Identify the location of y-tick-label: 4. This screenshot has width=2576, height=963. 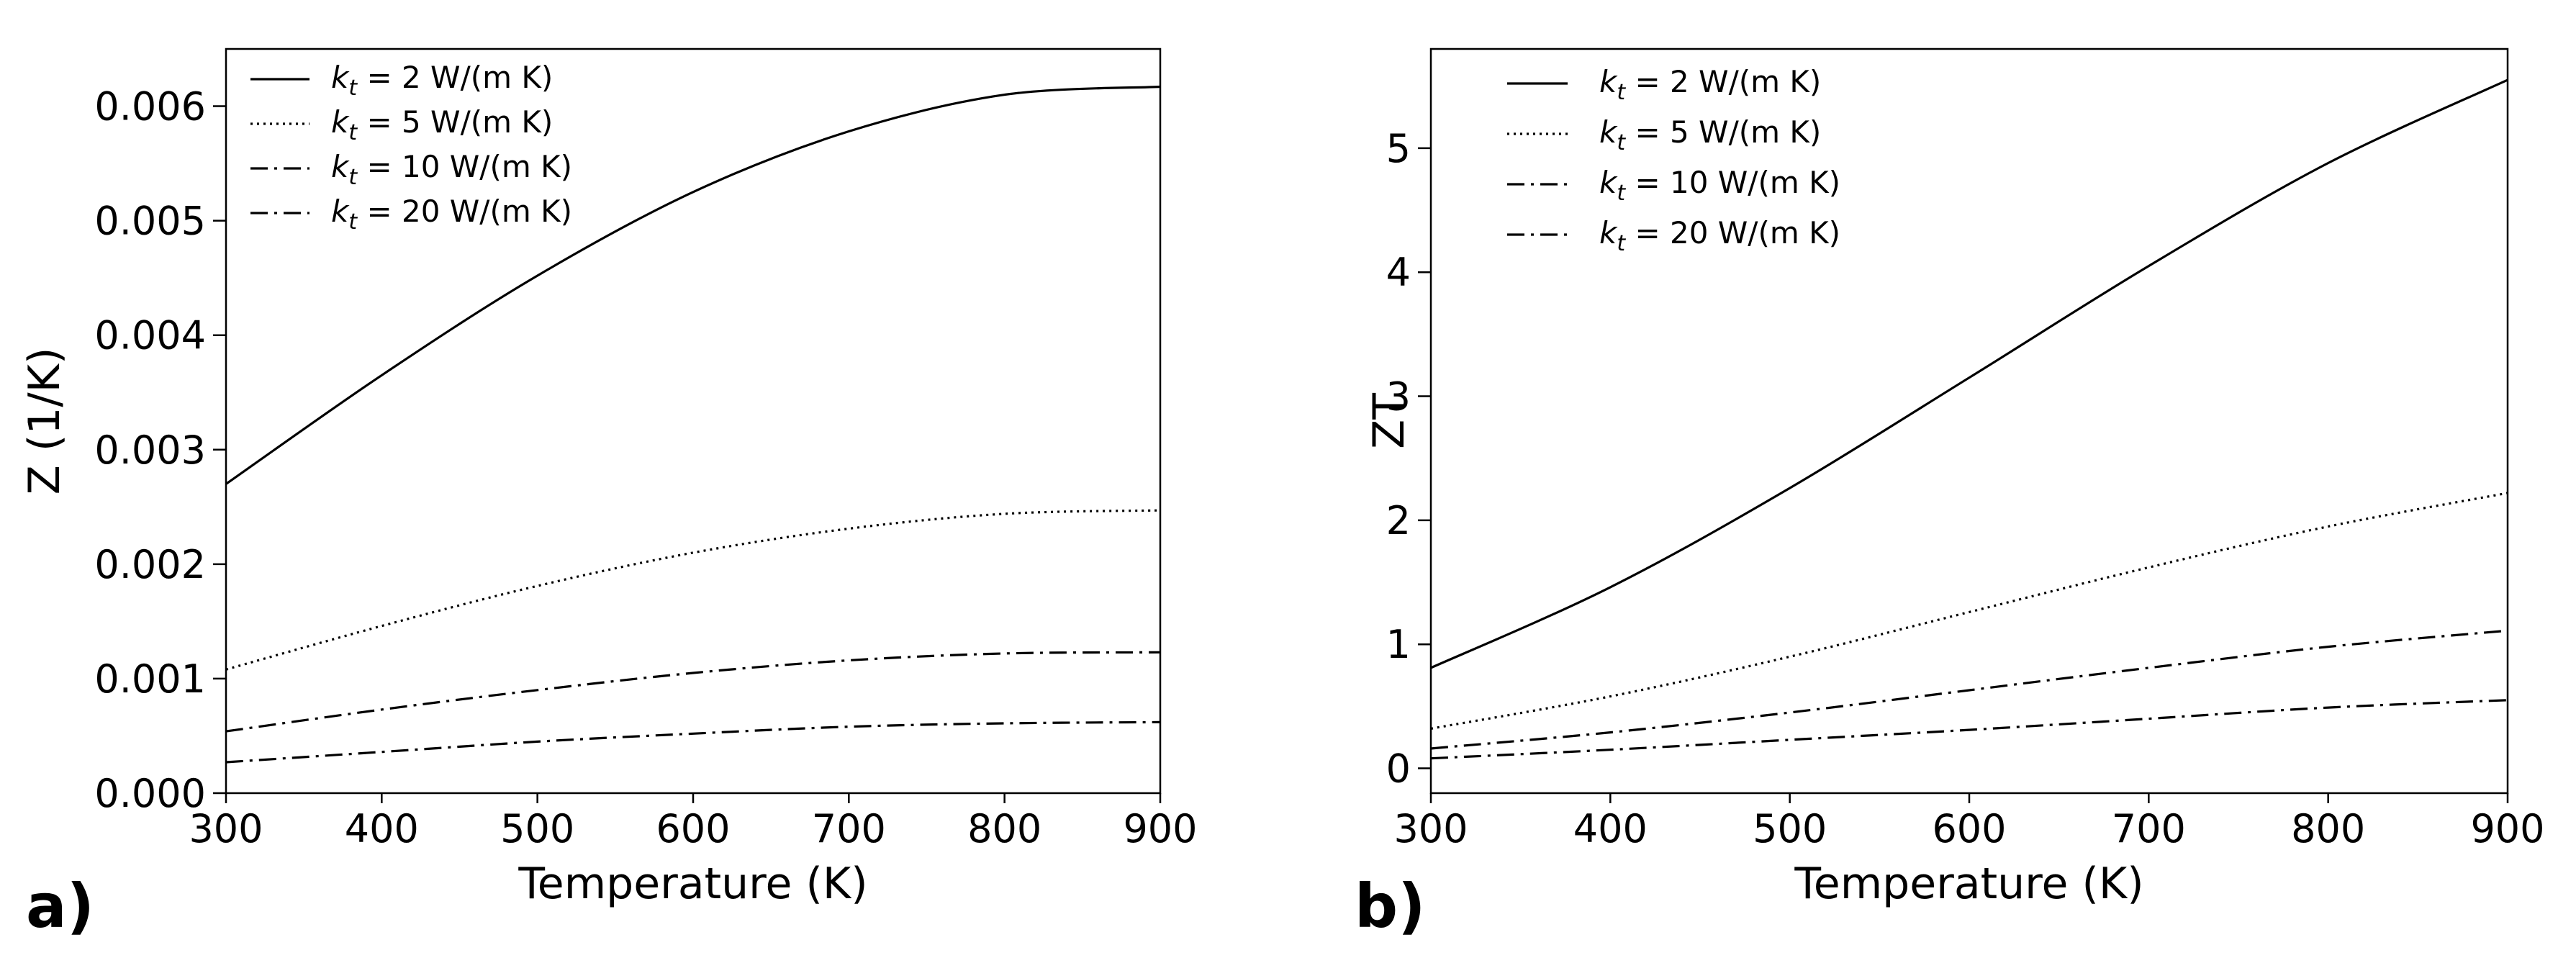
(1398, 272).